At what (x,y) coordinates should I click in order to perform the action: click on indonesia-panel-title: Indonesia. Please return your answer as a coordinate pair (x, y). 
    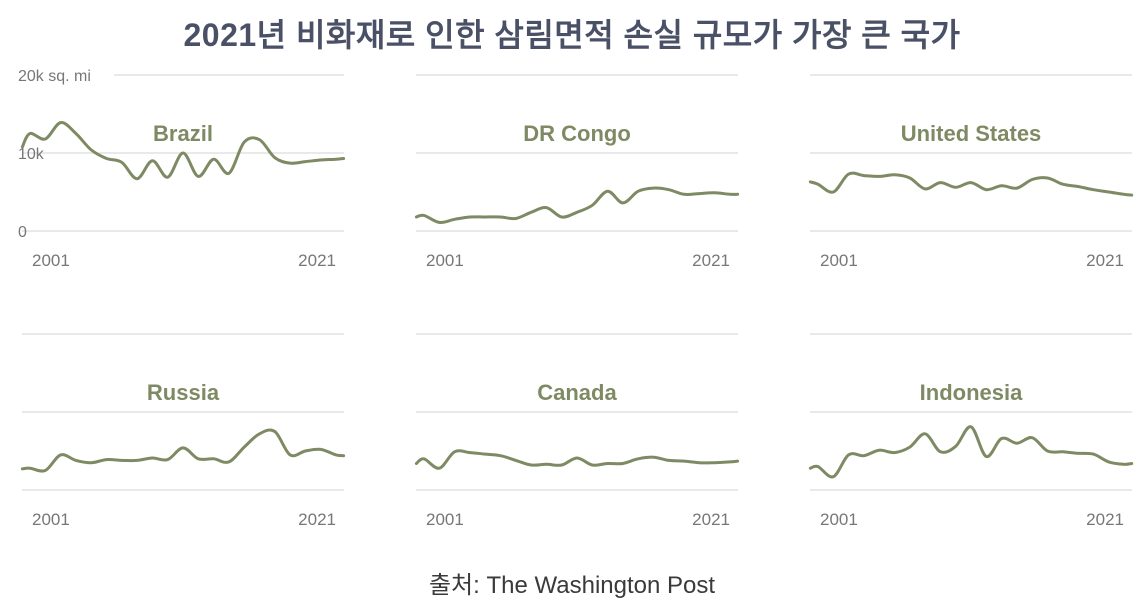
    Looking at the image, I should click on (971, 392).